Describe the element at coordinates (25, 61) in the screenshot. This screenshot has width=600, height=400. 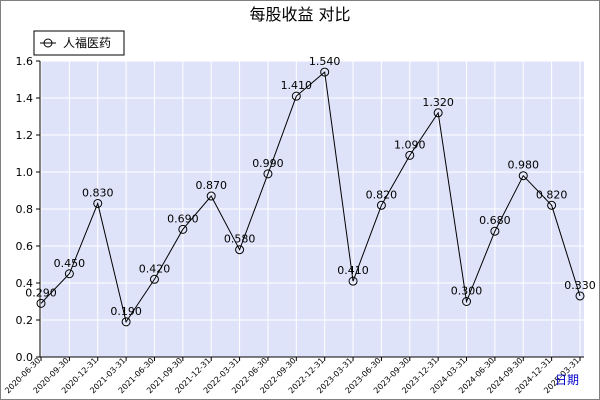
I see `y-tick-label: 1.6` at that location.